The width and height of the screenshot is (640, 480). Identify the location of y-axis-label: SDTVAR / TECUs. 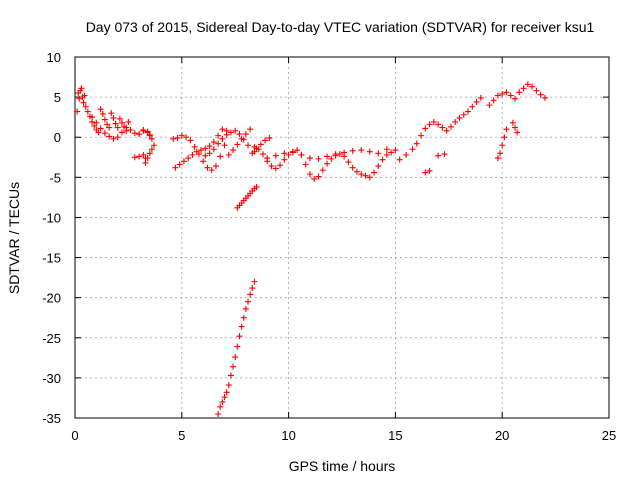
(14, 238).